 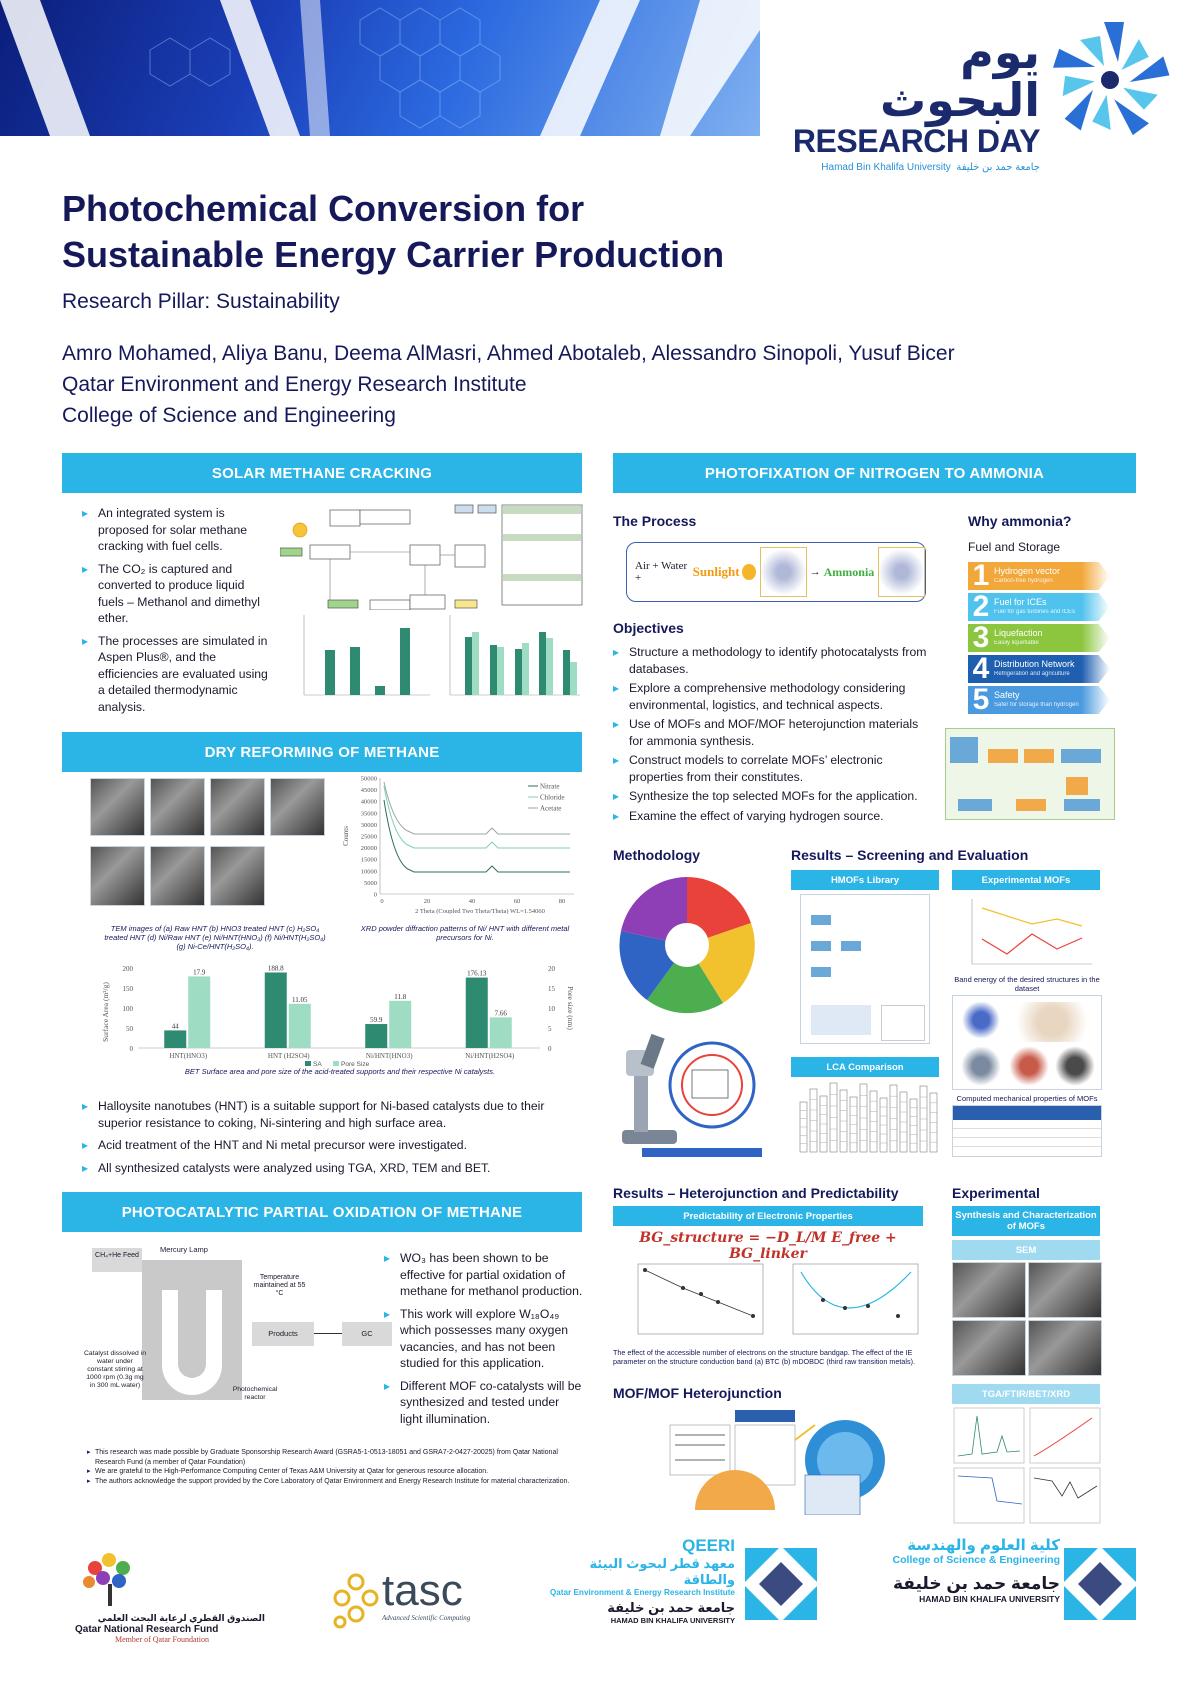 I want to click on experimental-heading: Experimental, so click(x=996, y=1193).